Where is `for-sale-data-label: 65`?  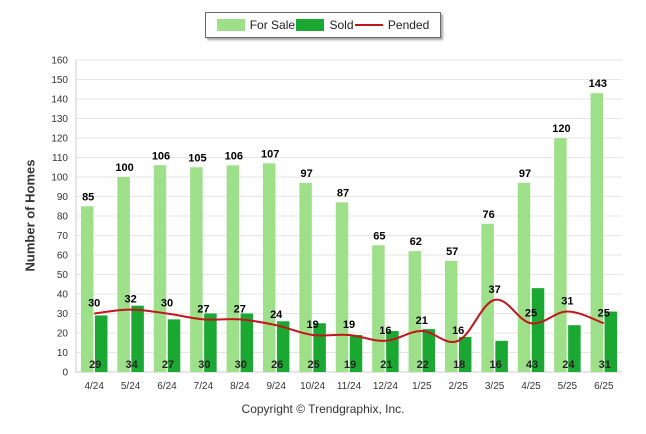
for-sale-data-label: 65 is located at coordinates (379, 236).